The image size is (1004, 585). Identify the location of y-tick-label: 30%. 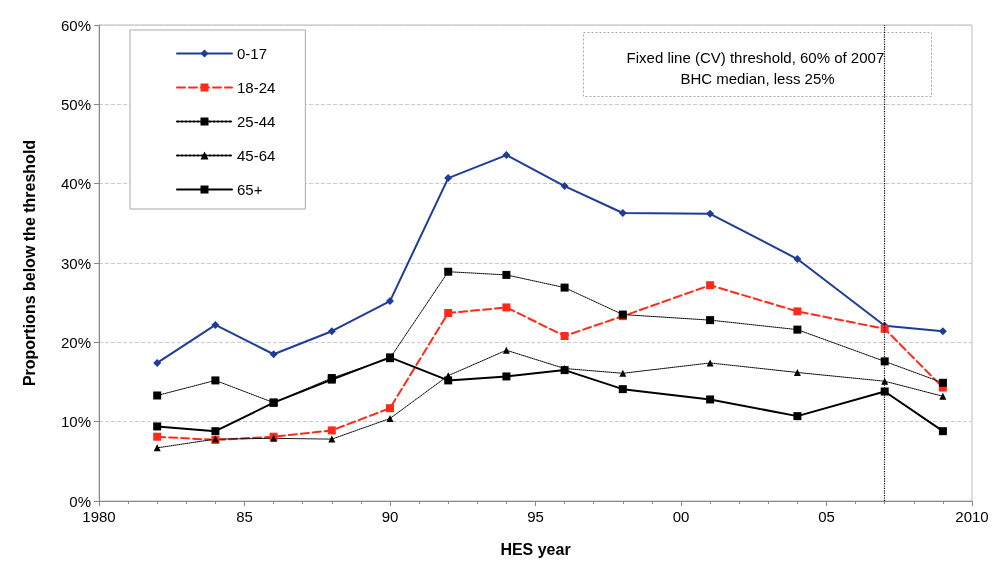
(75, 263).